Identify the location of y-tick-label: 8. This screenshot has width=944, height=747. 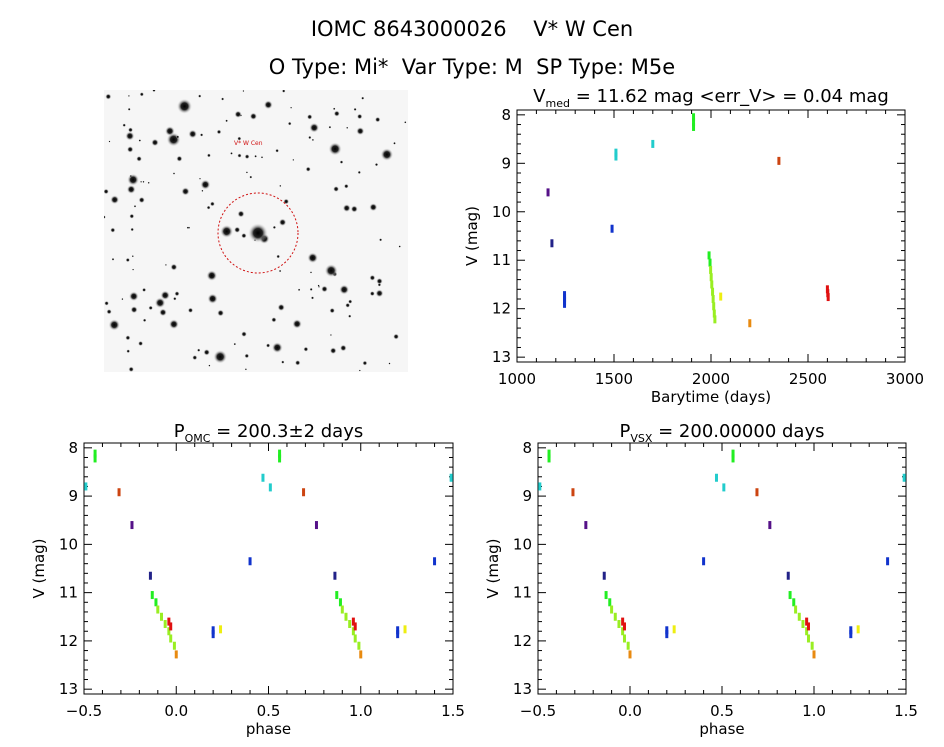
(527, 448).